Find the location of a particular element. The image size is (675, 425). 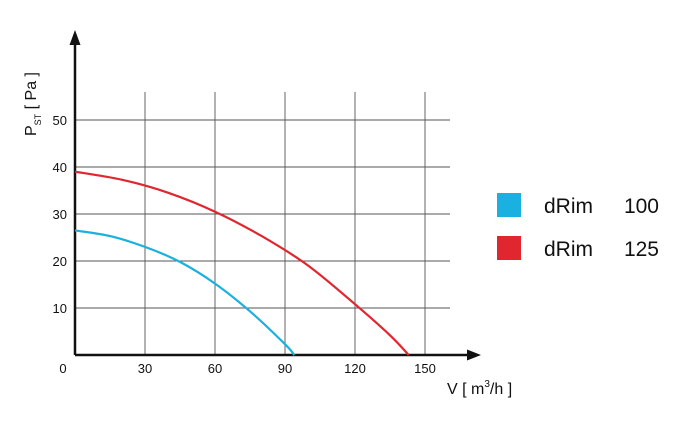

y-tick-labels: 10 20 30 40 50 is located at coordinates (60, 214).